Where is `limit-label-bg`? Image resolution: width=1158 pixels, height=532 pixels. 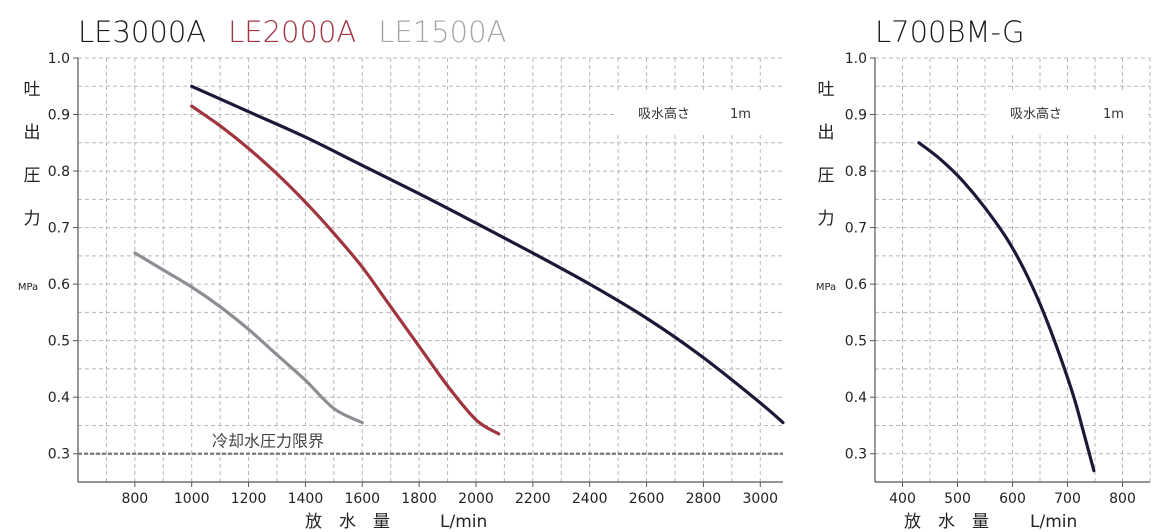
limit-label-bg is located at coordinates (274, 440).